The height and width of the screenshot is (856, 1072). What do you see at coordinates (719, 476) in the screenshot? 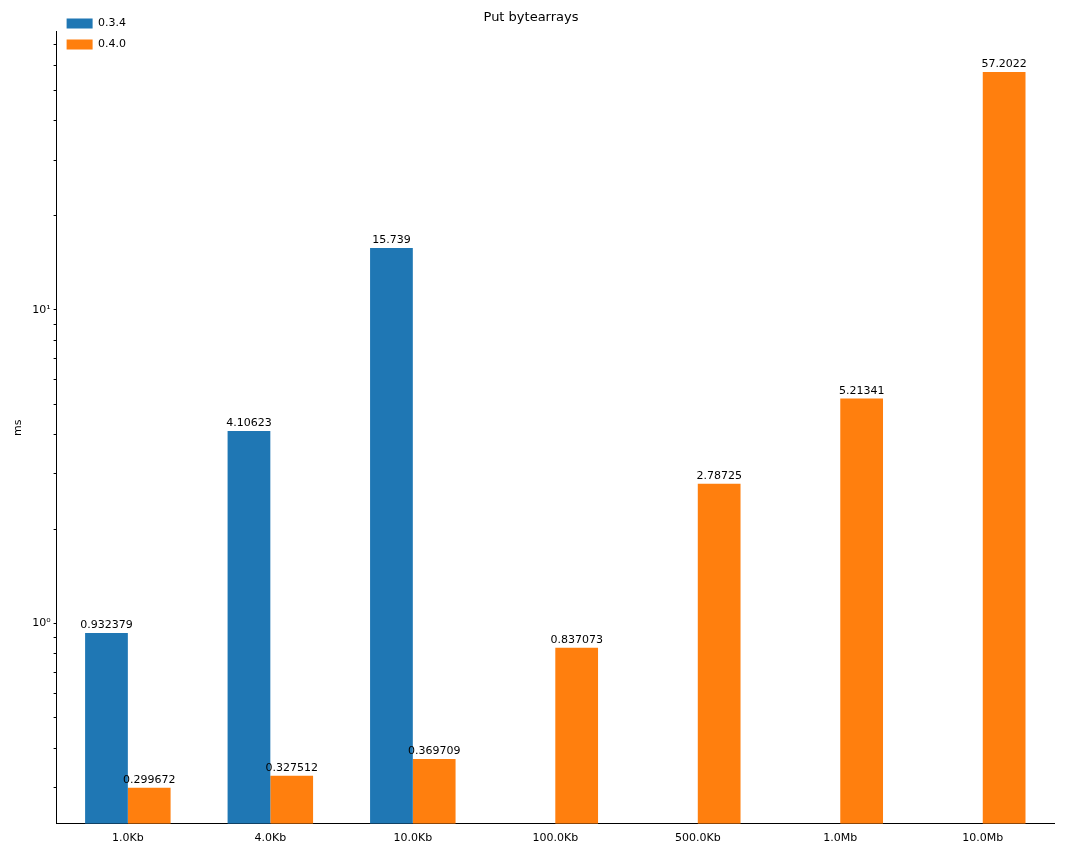
I see `data-label: 2.78725` at bounding box center [719, 476].